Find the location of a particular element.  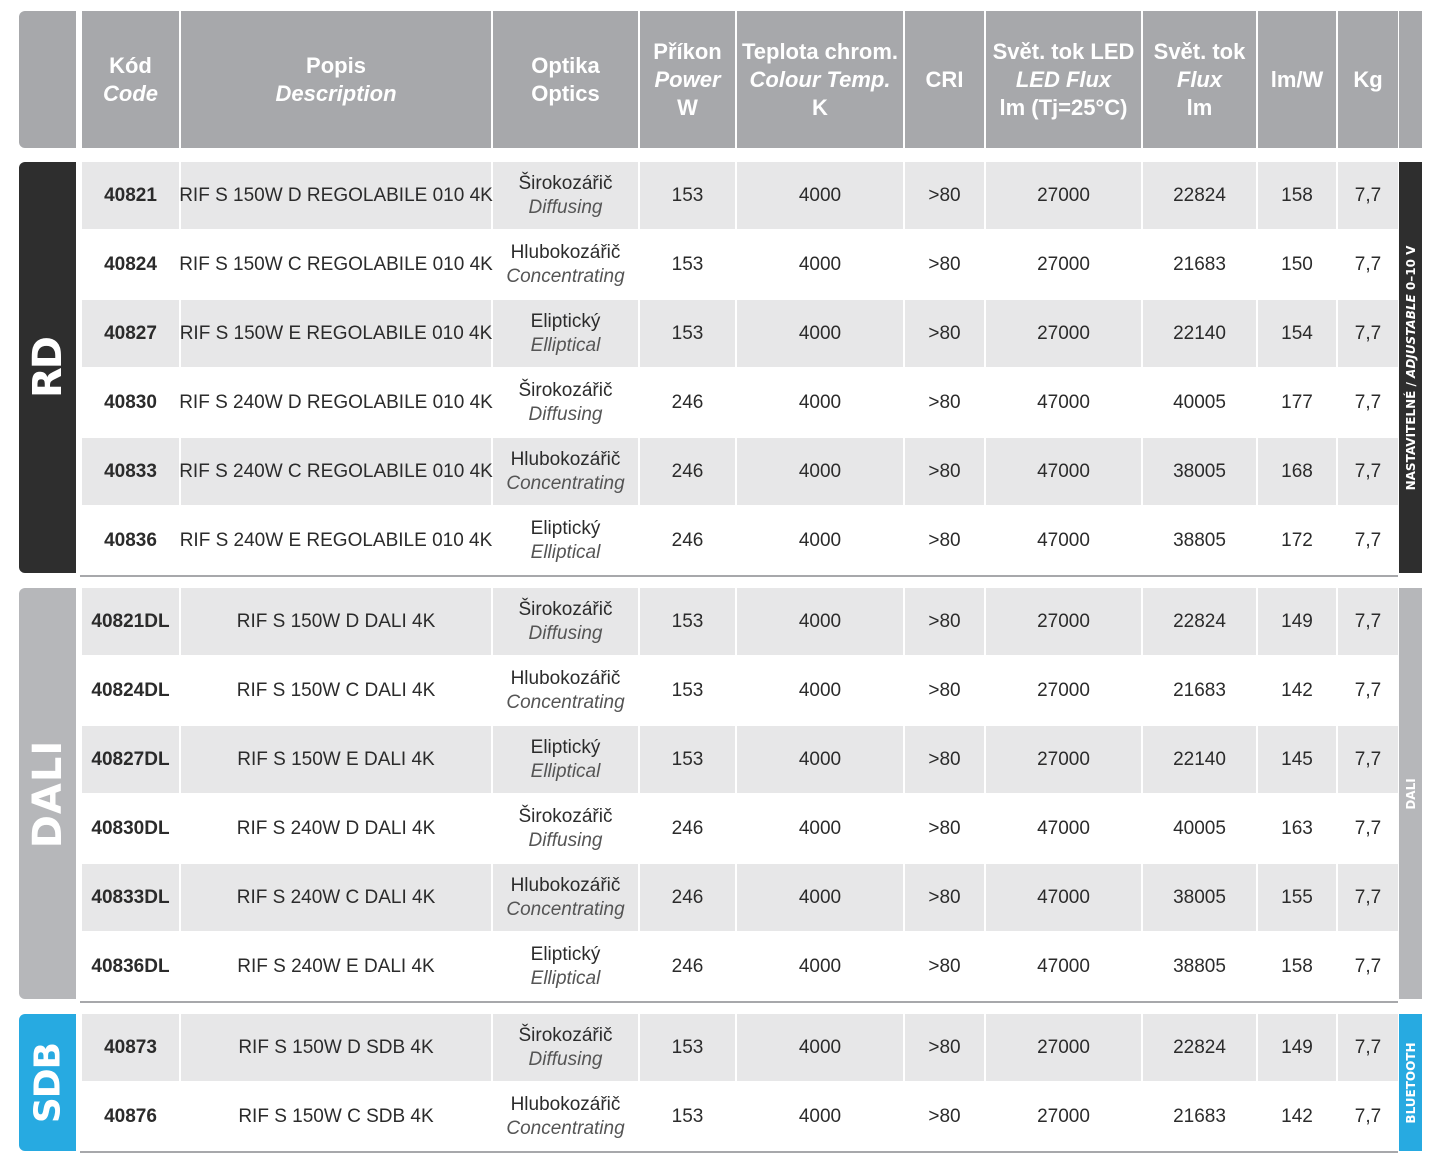

cell-description: RIF S 240W C REGOLABILE 010 4K is located at coordinates (336, 471).